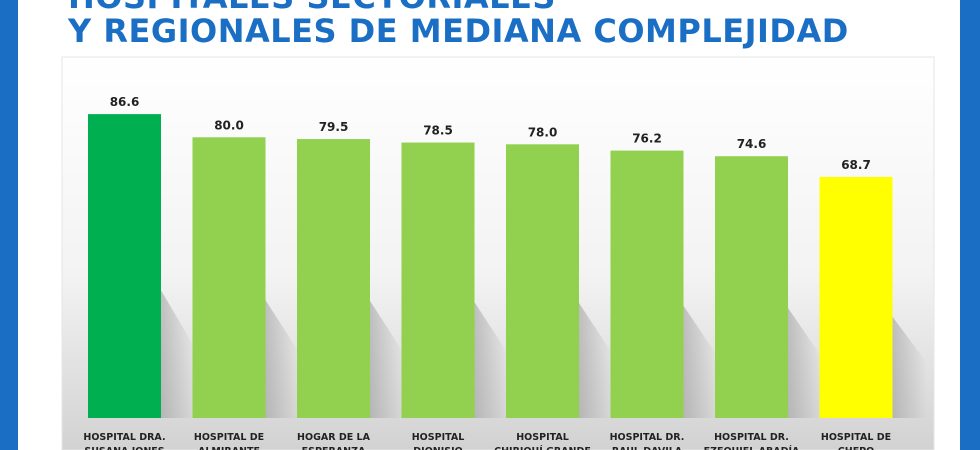 The image size is (980, 450). I want to click on category-label: RAUL DAVILA, so click(647, 448).